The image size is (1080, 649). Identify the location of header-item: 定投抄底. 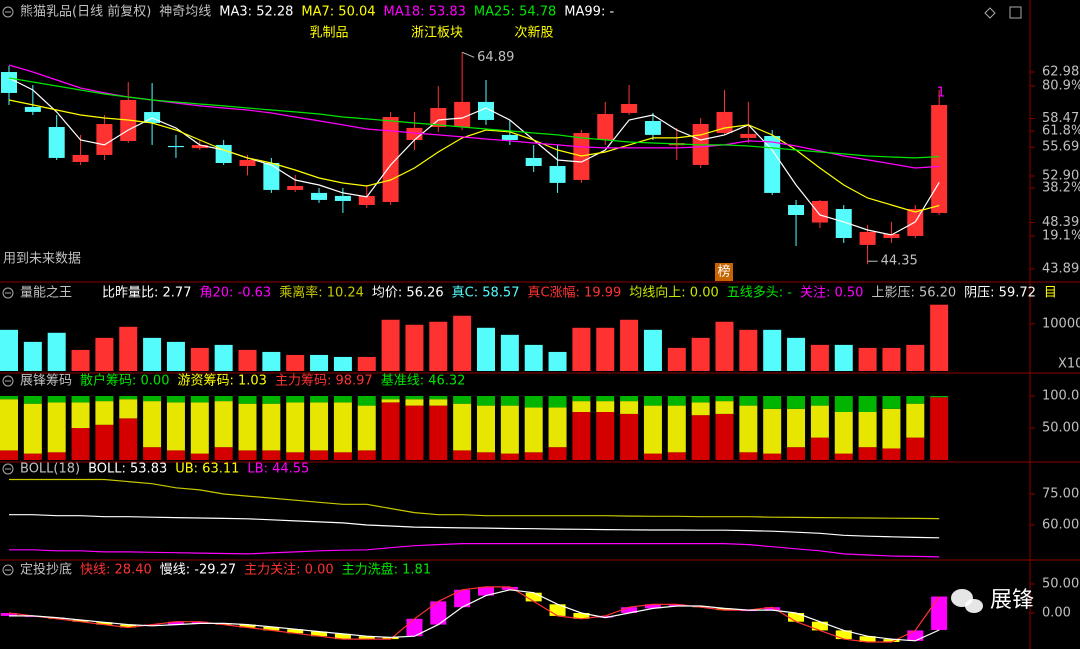
(46, 570).